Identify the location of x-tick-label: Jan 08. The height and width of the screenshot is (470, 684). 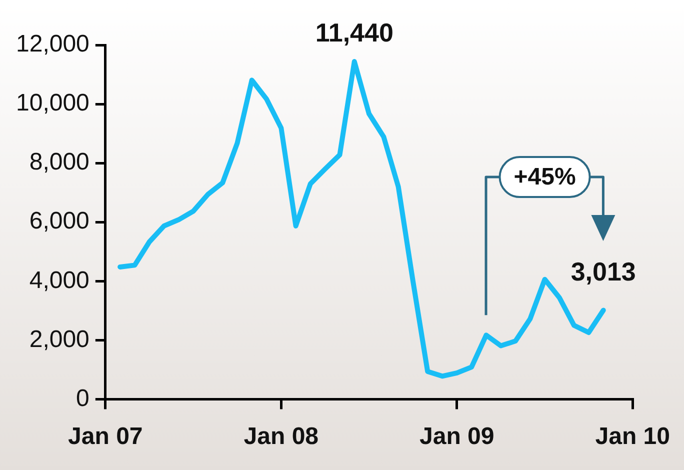
(281, 436).